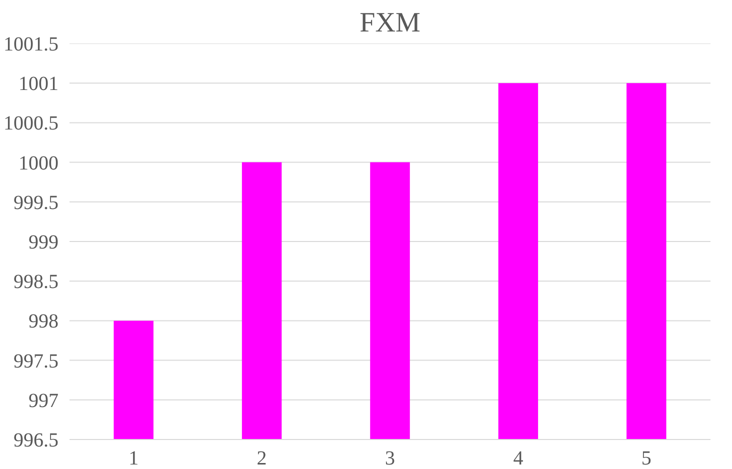  I want to click on y-tick-label: 1000.5, so click(31, 123).